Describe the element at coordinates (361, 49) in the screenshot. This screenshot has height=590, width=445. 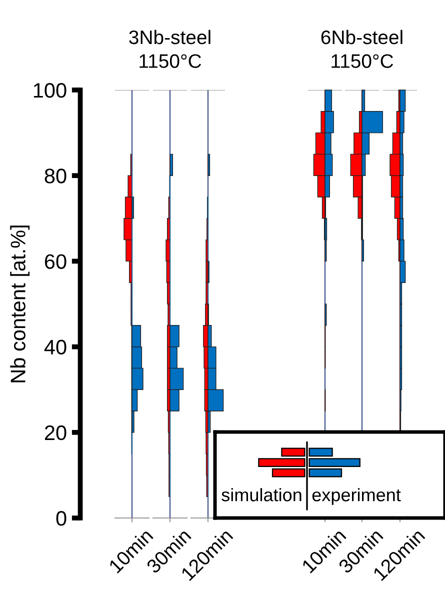
I see `chart-title: 6Nb-steel 1150°C` at that location.